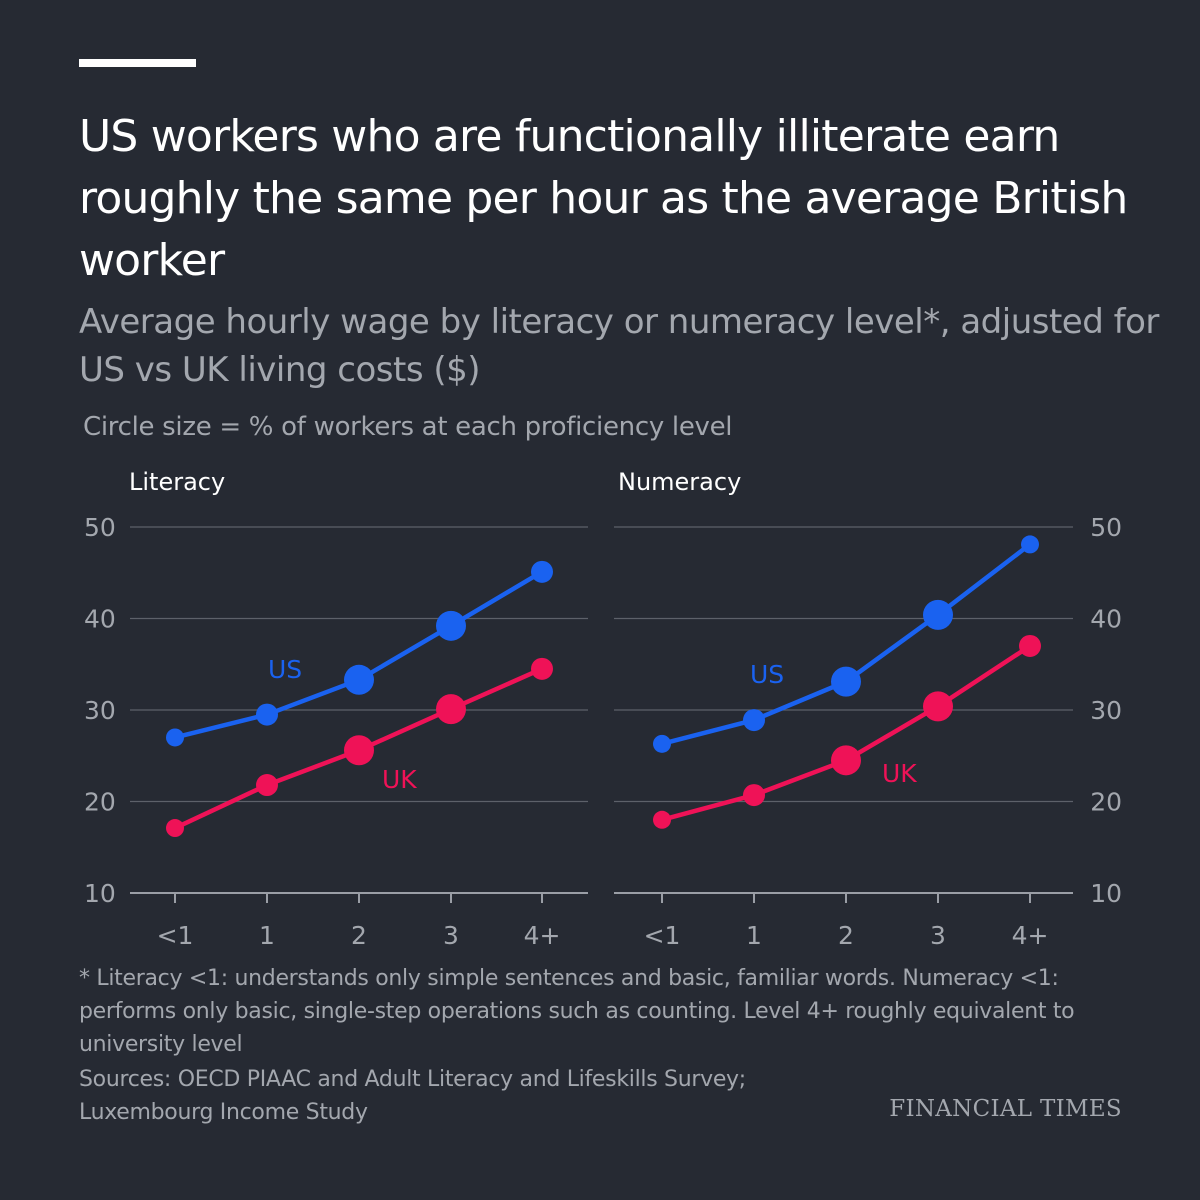 The height and width of the screenshot is (1200, 1200). What do you see at coordinates (679, 482) in the screenshot?
I see `numeracy-panel-title: Numeracy` at bounding box center [679, 482].